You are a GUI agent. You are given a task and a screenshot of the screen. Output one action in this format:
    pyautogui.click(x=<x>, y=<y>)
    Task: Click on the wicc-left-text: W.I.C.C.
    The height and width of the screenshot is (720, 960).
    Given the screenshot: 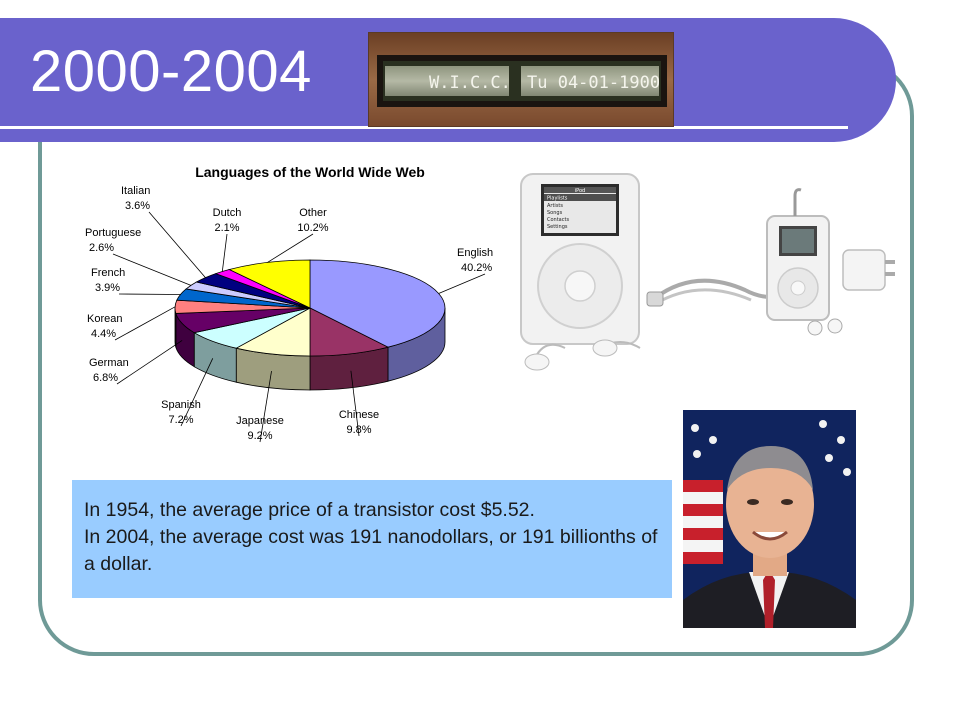 What is the action you would take?
    pyautogui.click(x=470, y=83)
    